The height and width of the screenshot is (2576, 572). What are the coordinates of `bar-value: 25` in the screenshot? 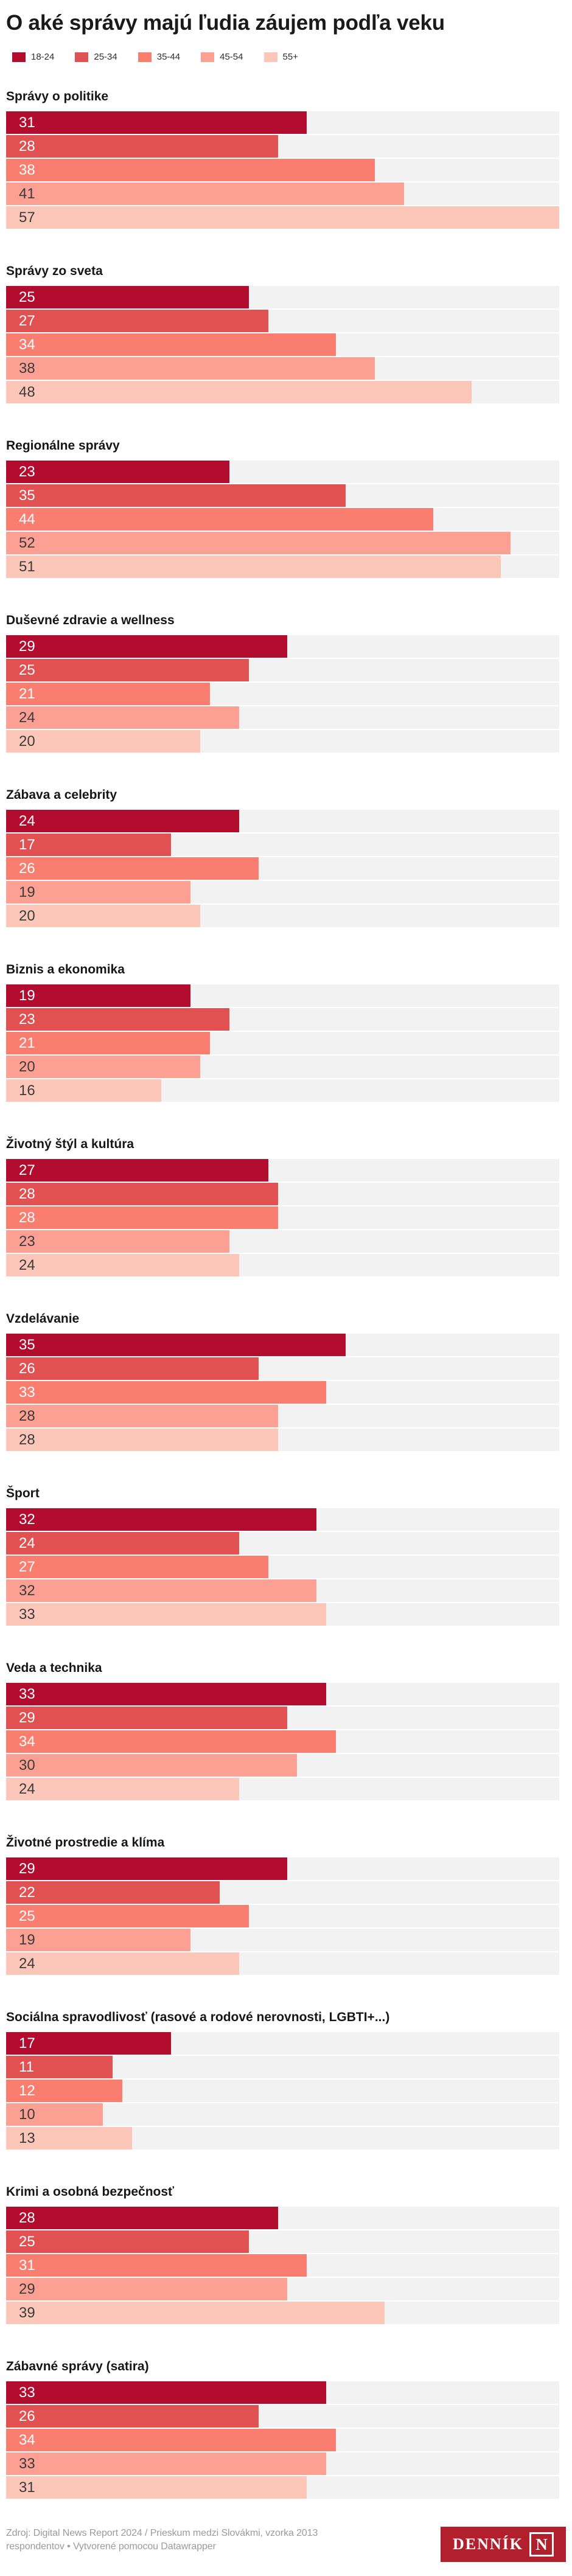 It's located at (27, 2242).